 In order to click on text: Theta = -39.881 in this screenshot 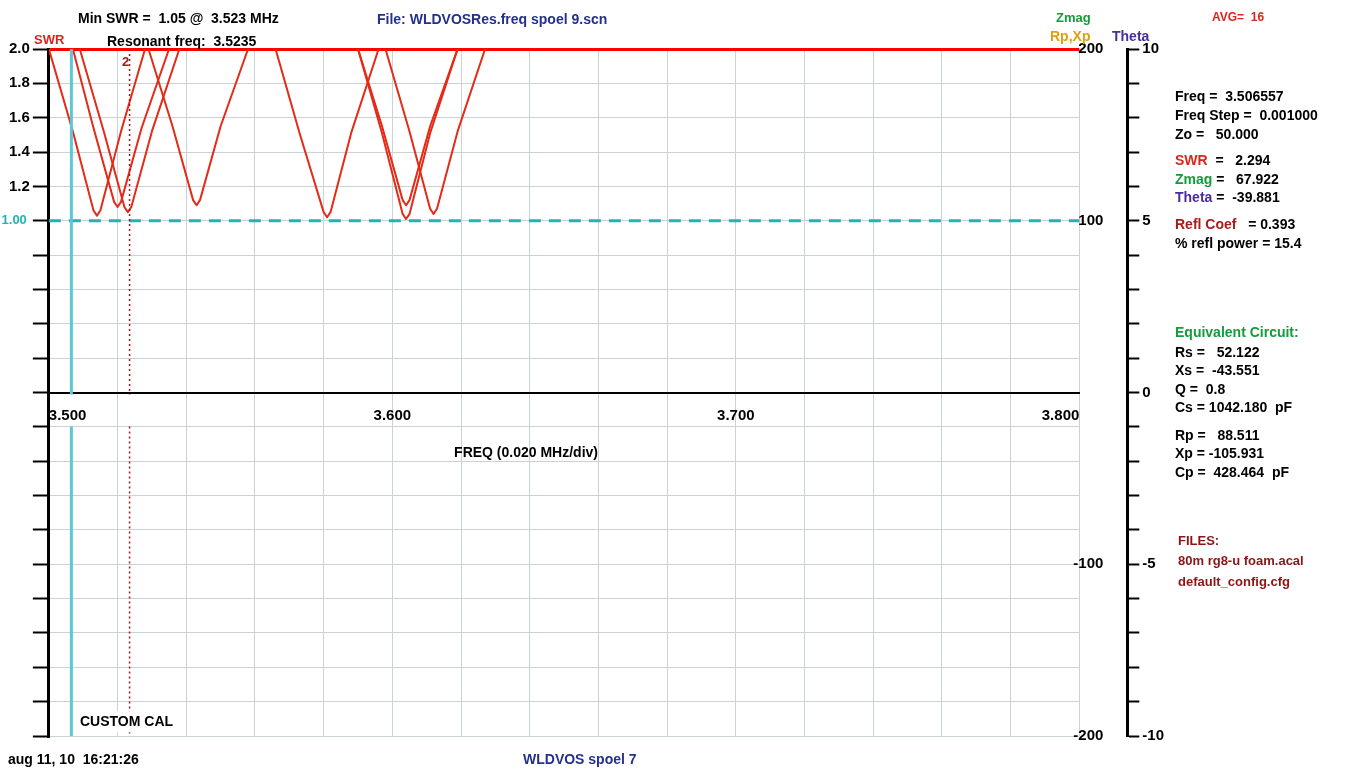, I will do `click(1227, 197)`.